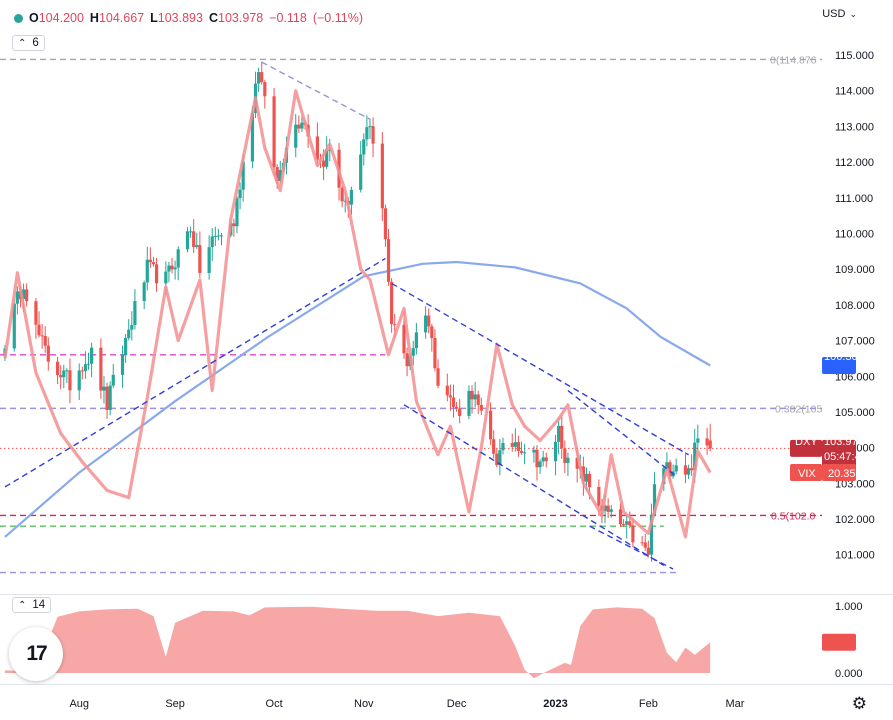 The width and height of the screenshot is (893, 720). What do you see at coordinates (236, 18) in the screenshot?
I see `close-value: C103.978` at bounding box center [236, 18].